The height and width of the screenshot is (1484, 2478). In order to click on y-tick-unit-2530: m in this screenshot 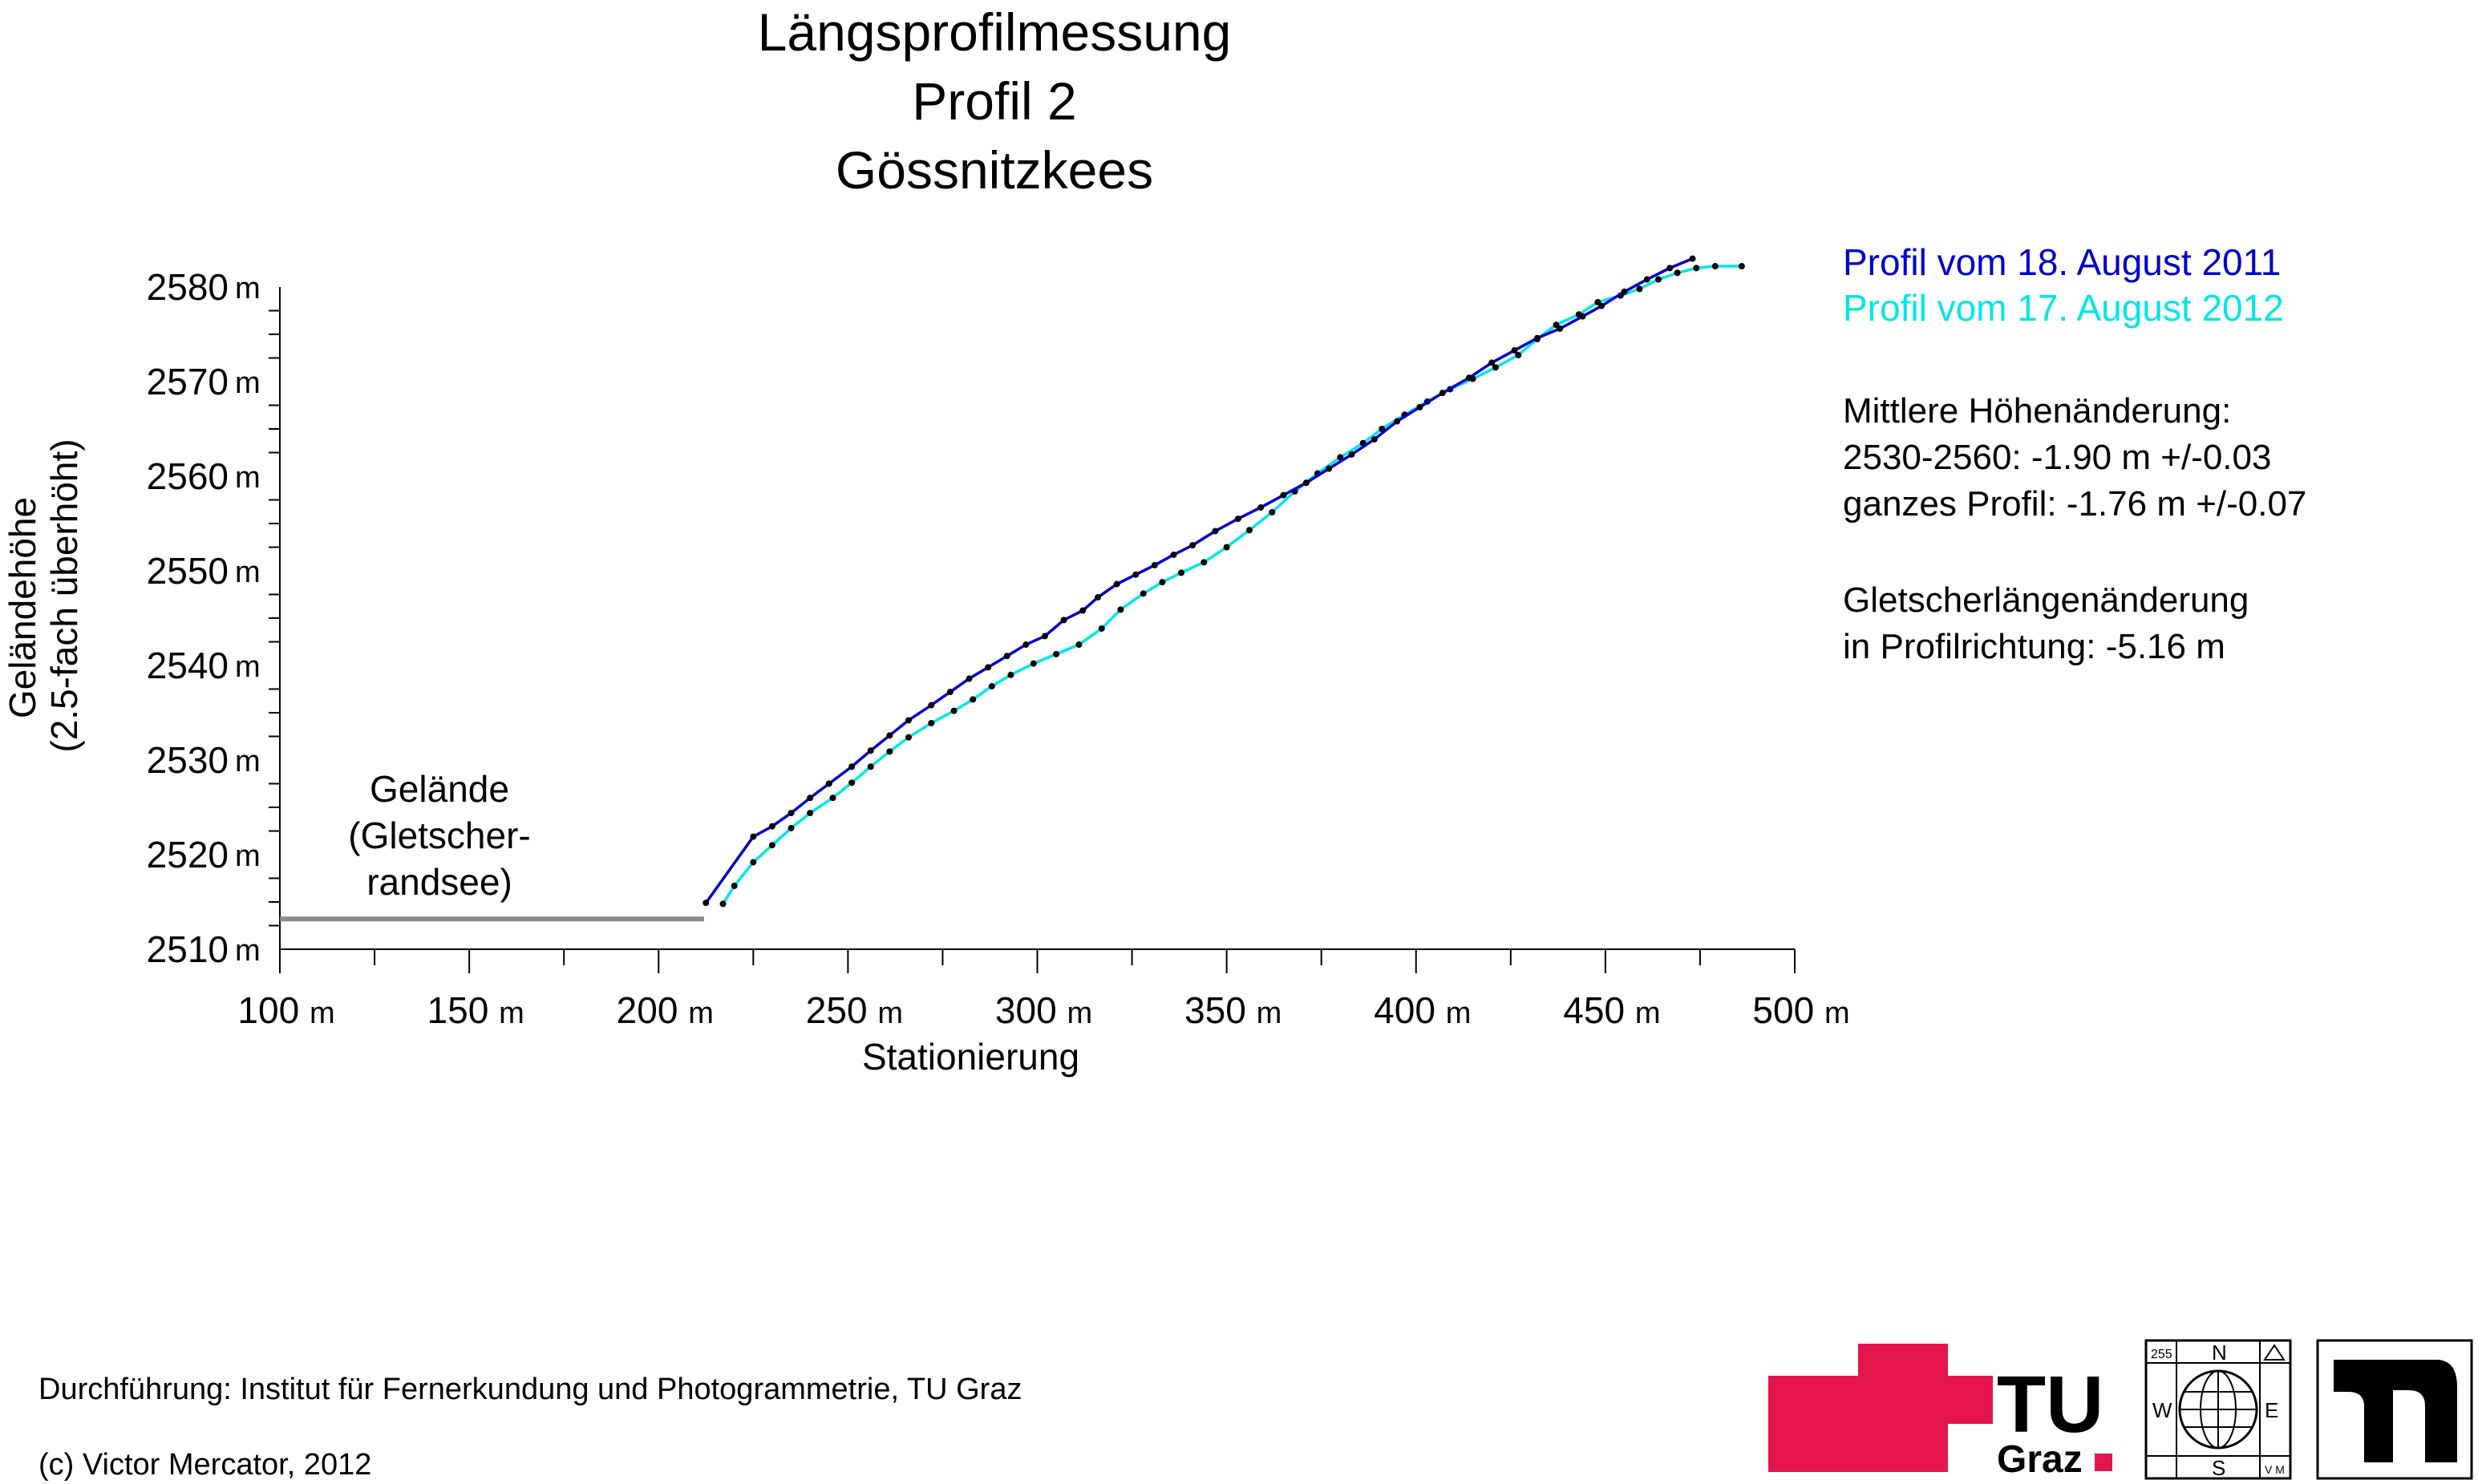, I will do `click(248, 761)`.